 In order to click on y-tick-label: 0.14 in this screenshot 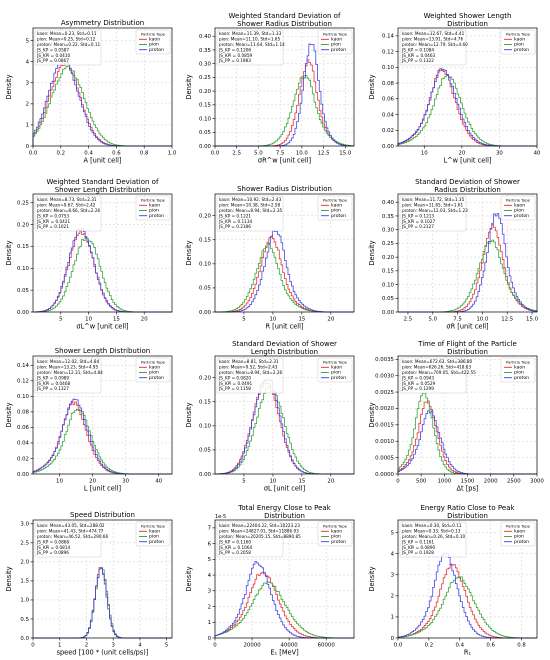, I will do `click(388, 37)`.